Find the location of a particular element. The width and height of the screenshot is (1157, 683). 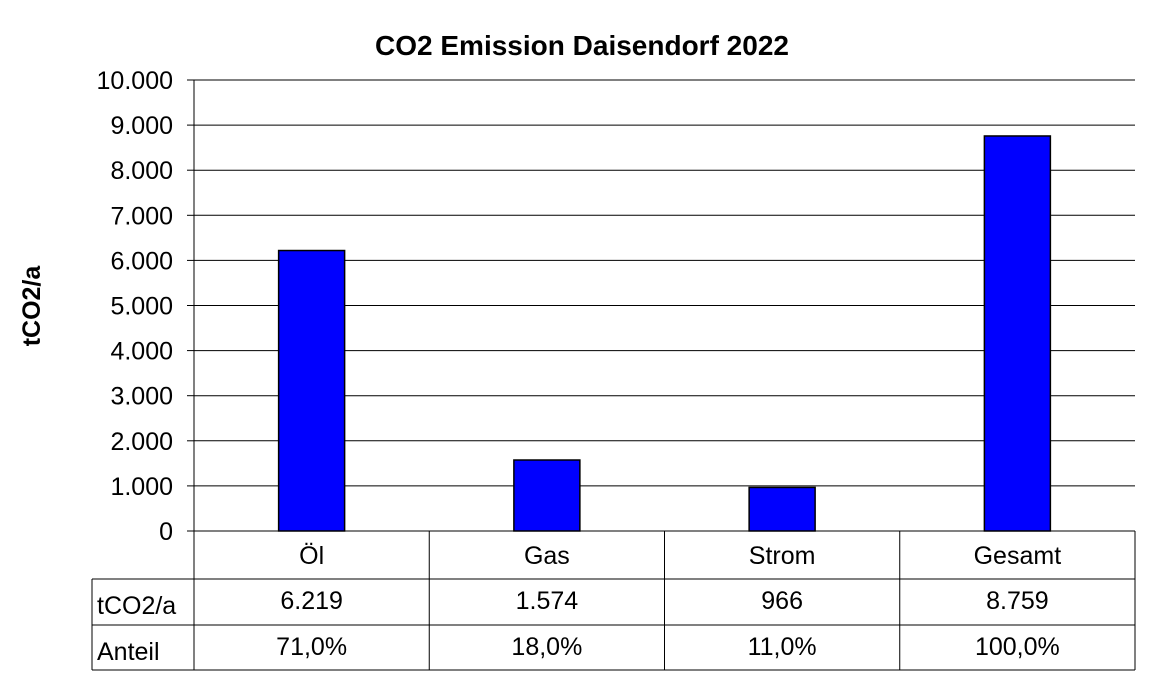

table-cell: 1.574 is located at coordinates (547, 601).